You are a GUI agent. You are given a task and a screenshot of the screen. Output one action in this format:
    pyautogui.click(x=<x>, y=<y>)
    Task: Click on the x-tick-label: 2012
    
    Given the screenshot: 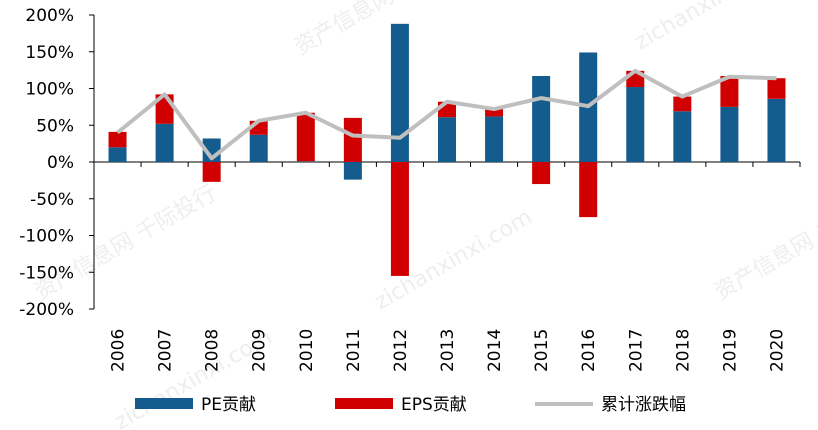 What is the action you would take?
    pyautogui.click(x=401, y=350)
    